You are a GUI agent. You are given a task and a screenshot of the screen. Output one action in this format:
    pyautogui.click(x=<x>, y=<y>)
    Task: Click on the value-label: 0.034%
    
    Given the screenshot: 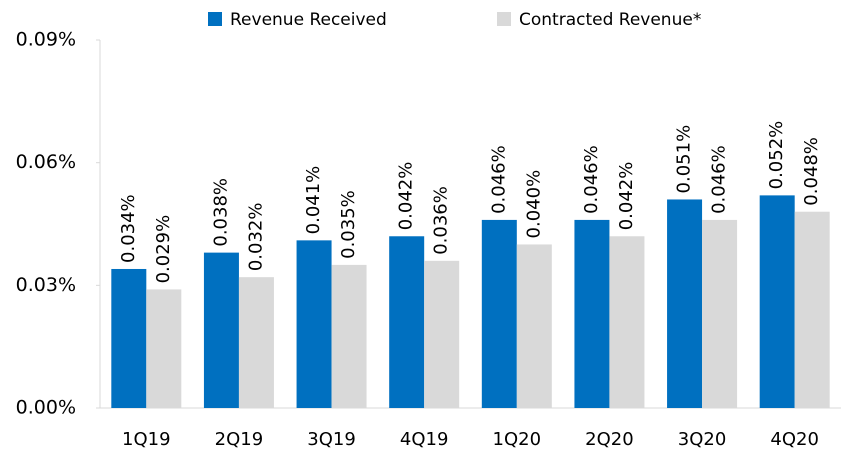 What is the action you would take?
    pyautogui.click(x=128, y=228)
    